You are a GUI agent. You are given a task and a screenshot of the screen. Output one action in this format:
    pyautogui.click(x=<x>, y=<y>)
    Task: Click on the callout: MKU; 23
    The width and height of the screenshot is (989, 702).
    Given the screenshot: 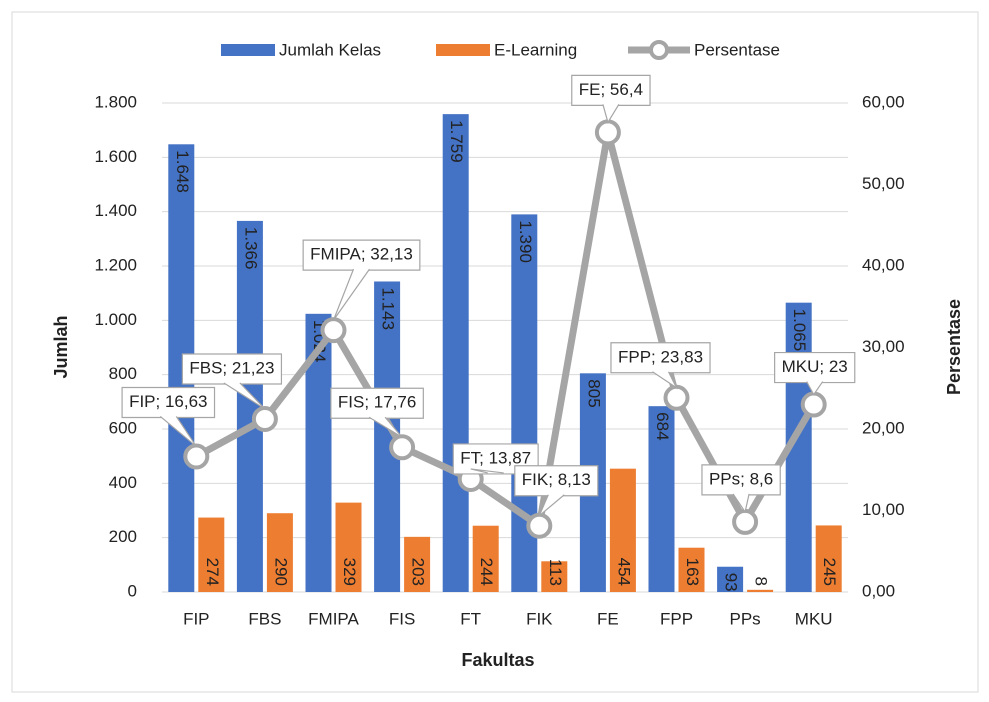 What is the action you would take?
    pyautogui.click(x=815, y=373)
    